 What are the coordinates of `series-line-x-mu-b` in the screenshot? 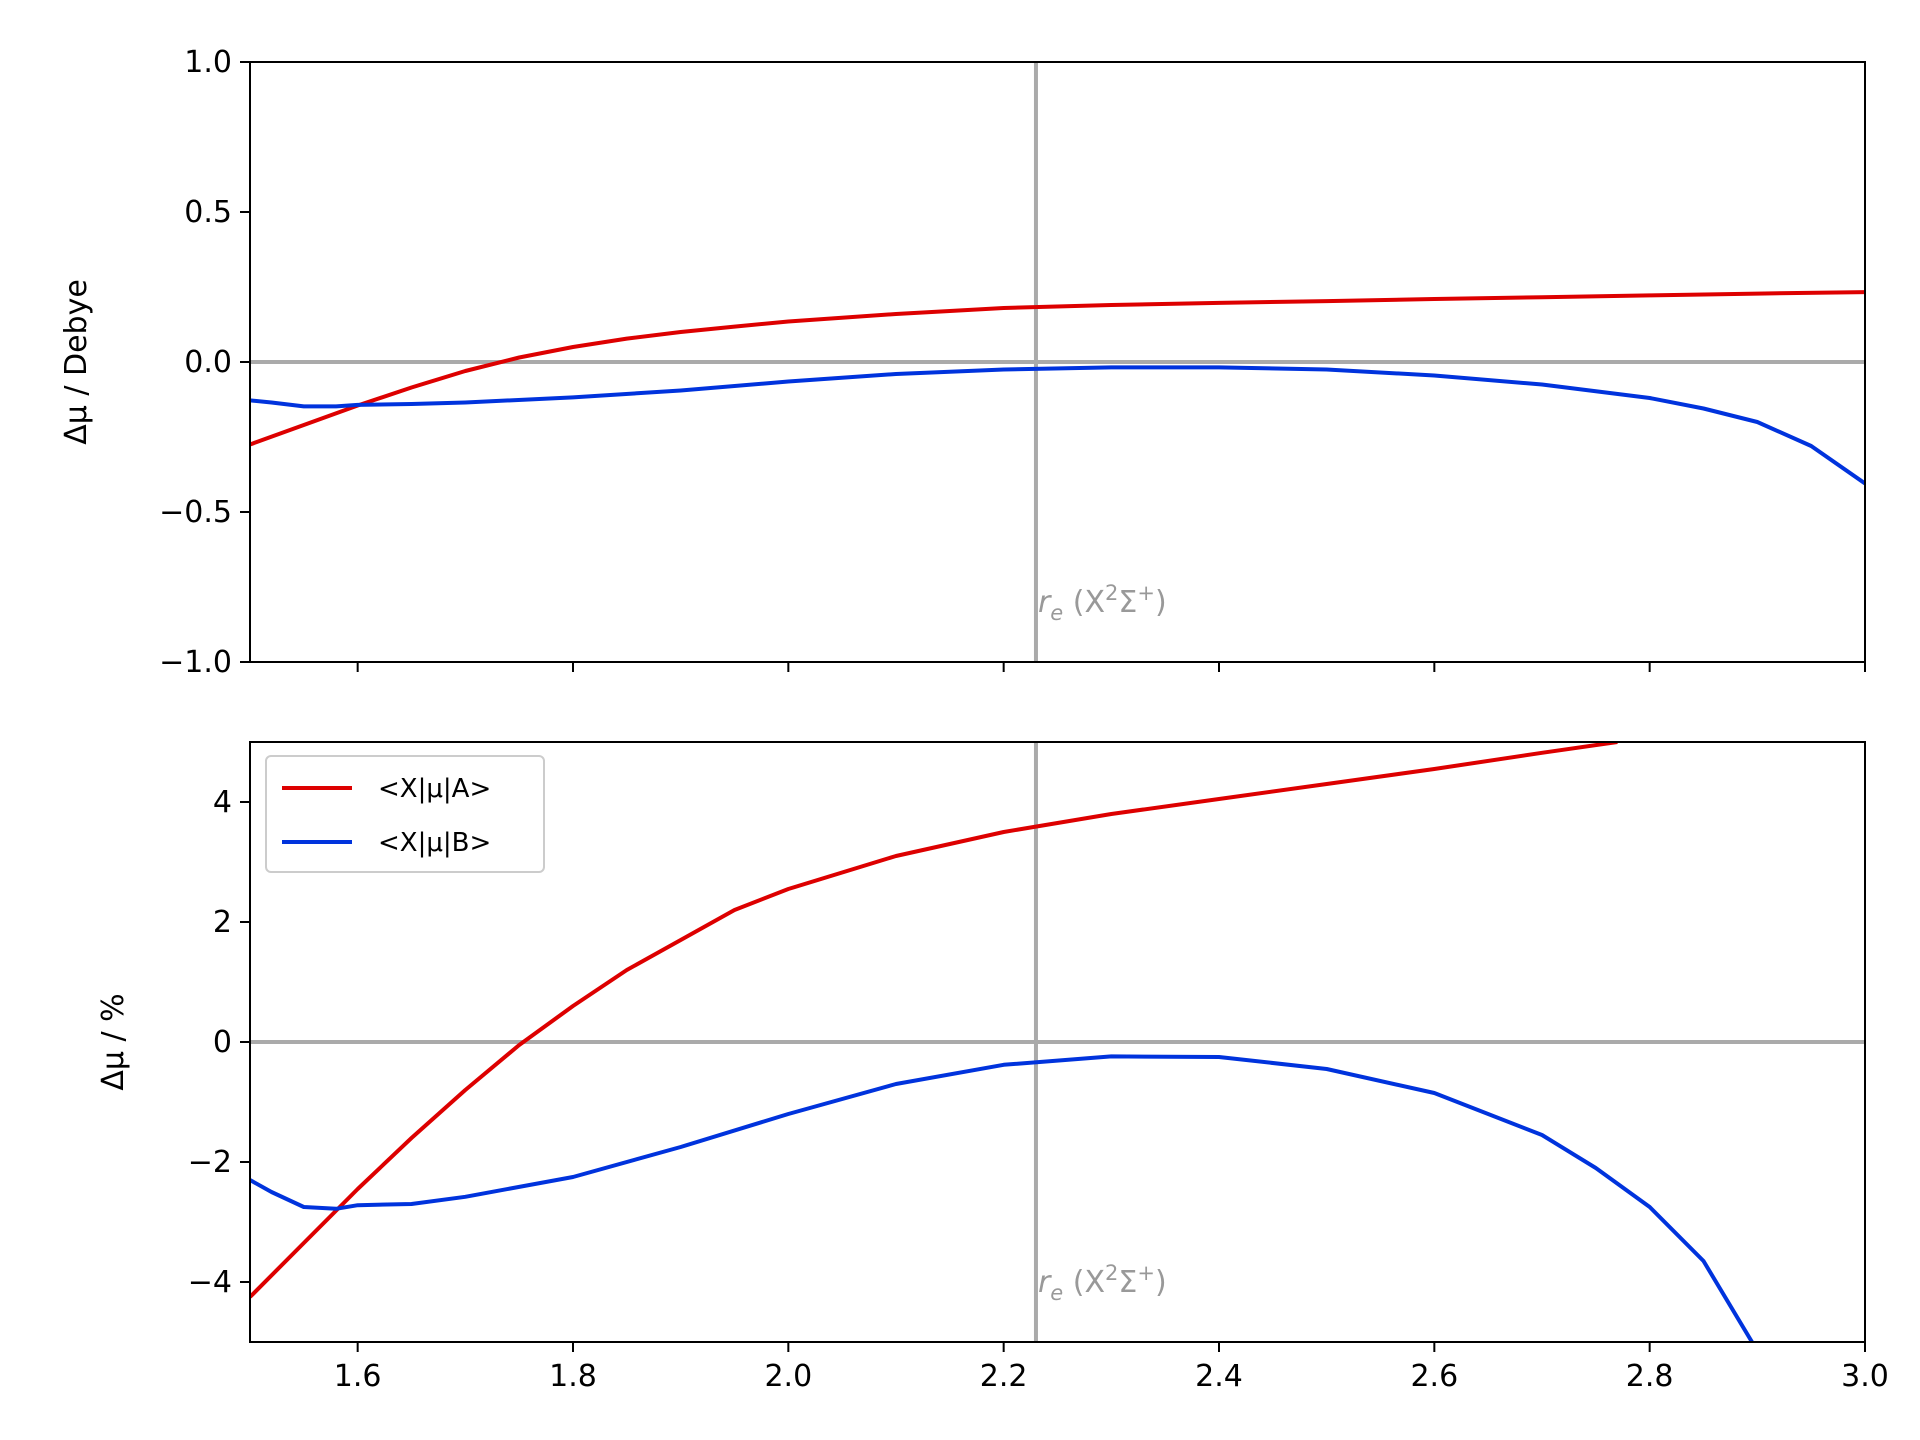 It's located at (1057, 425).